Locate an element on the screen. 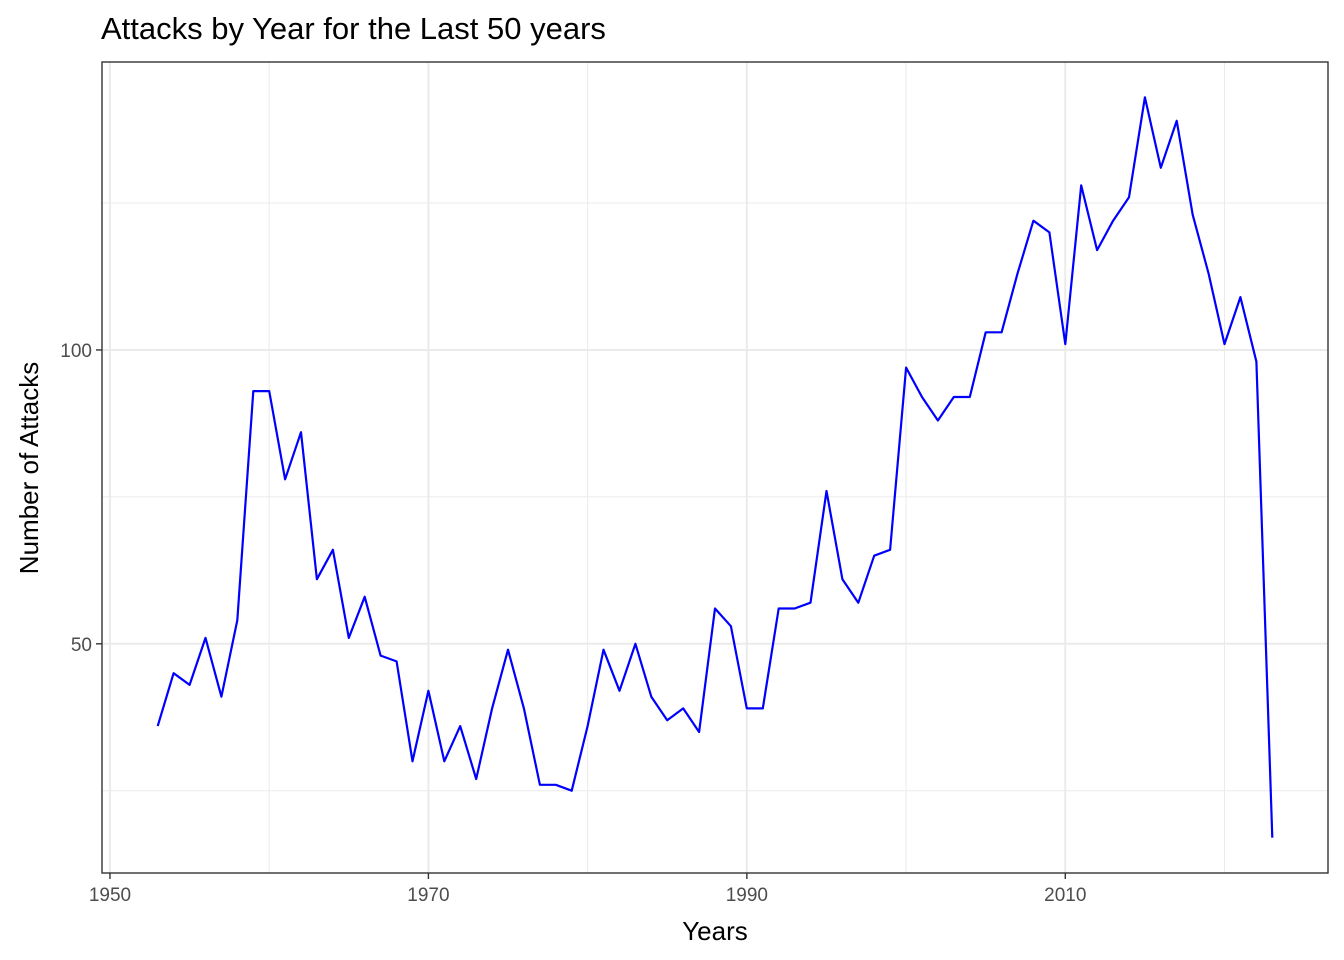 The height and width of the screenshot is (960, 1344). y-tick-label: 50 is located at coordinates (81, 645).